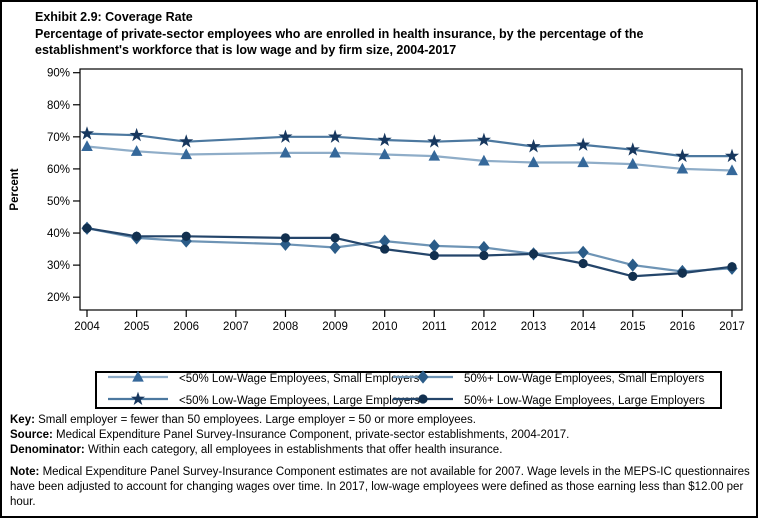  I want to click on circle-series-swatch-icon, so click(423, 401).